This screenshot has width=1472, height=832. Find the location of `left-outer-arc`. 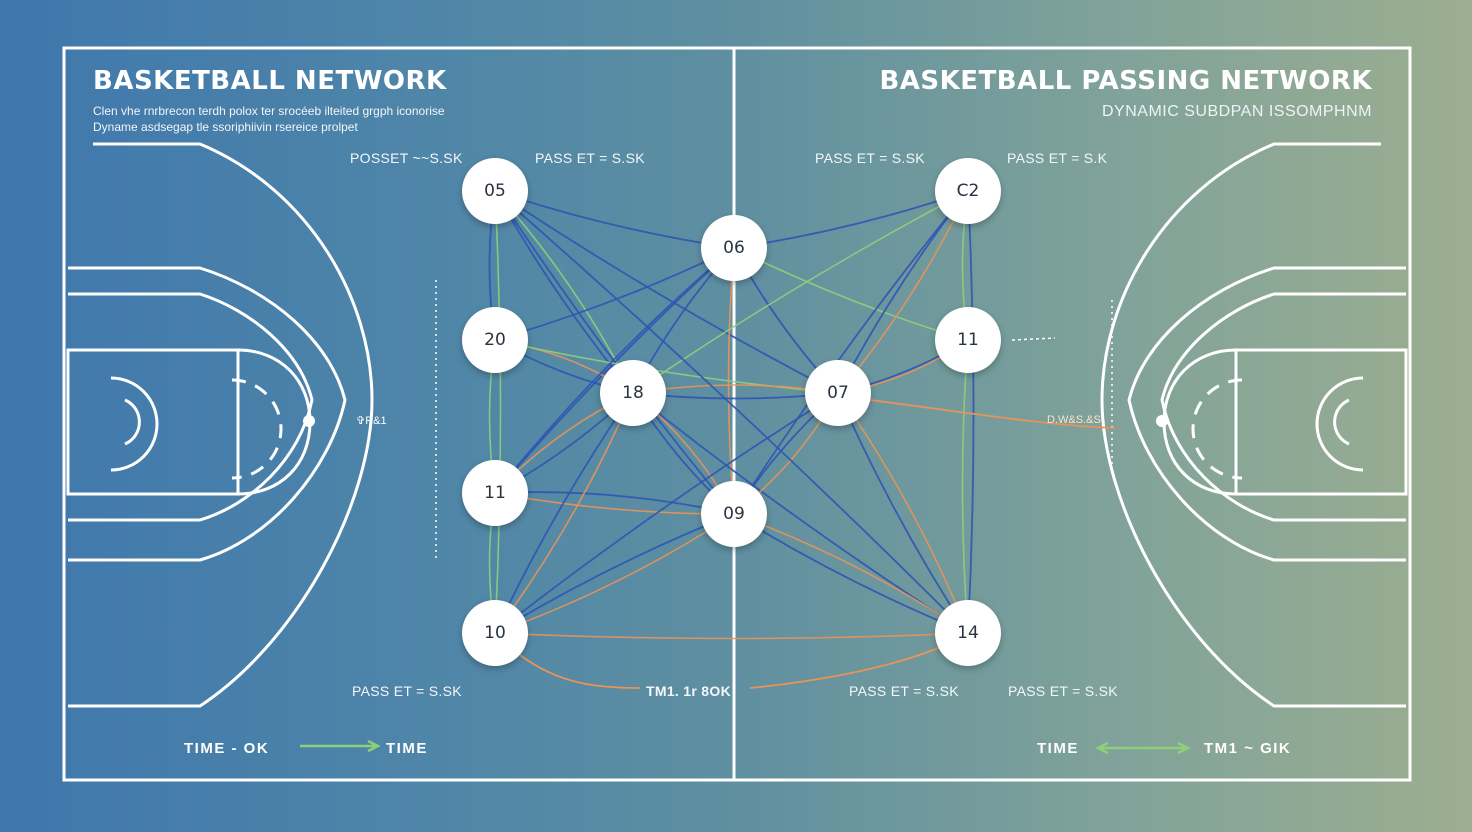

left-outer-arc is located at coordinates (207, 414).